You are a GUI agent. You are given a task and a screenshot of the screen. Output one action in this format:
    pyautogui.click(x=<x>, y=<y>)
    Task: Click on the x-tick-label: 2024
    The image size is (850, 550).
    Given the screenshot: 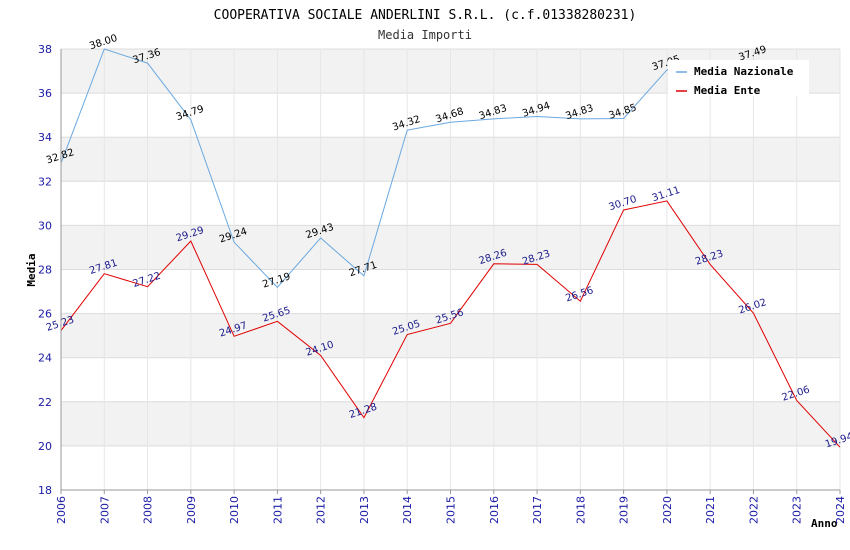 What is the action you would take?
    pyautogui.click(x=840, y=510)
    